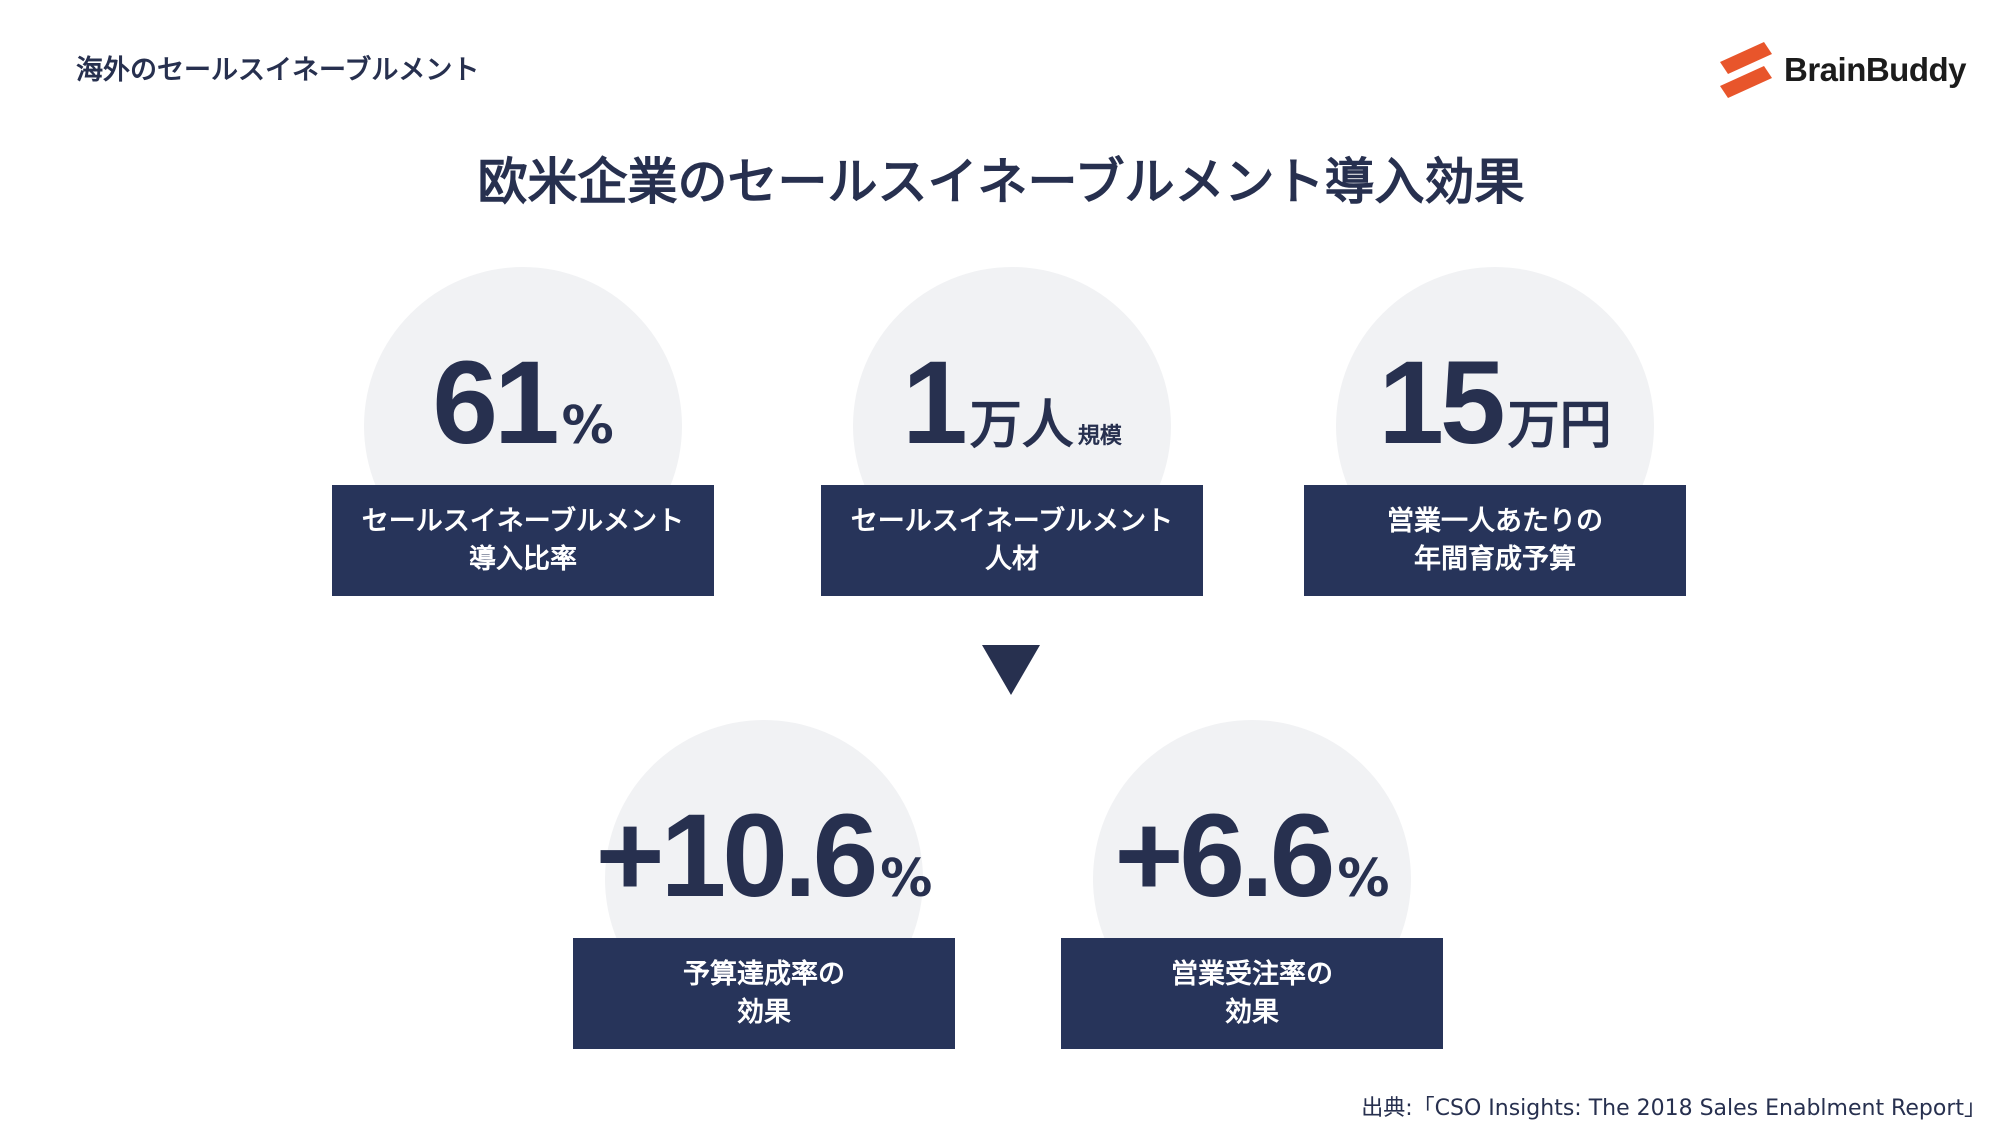 The height and width of the screenshot is (1126, 2002). I want to click on stat-label-line2: 年間育成予算, so click(1495, 559).